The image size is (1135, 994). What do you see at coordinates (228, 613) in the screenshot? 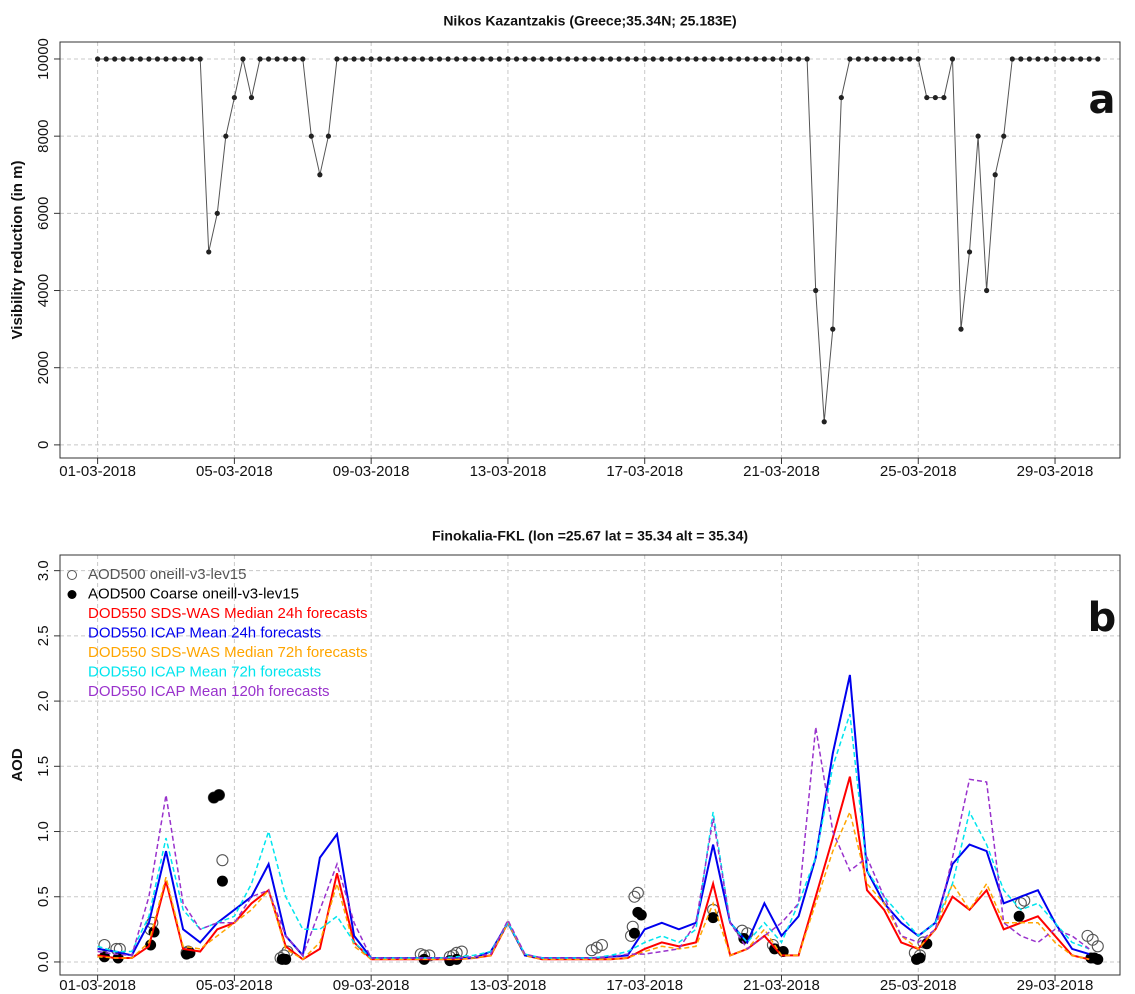
I see `legend-label: DOD550 SDS-WAS Median 24h forecasts` at bounding box center [228, 613].